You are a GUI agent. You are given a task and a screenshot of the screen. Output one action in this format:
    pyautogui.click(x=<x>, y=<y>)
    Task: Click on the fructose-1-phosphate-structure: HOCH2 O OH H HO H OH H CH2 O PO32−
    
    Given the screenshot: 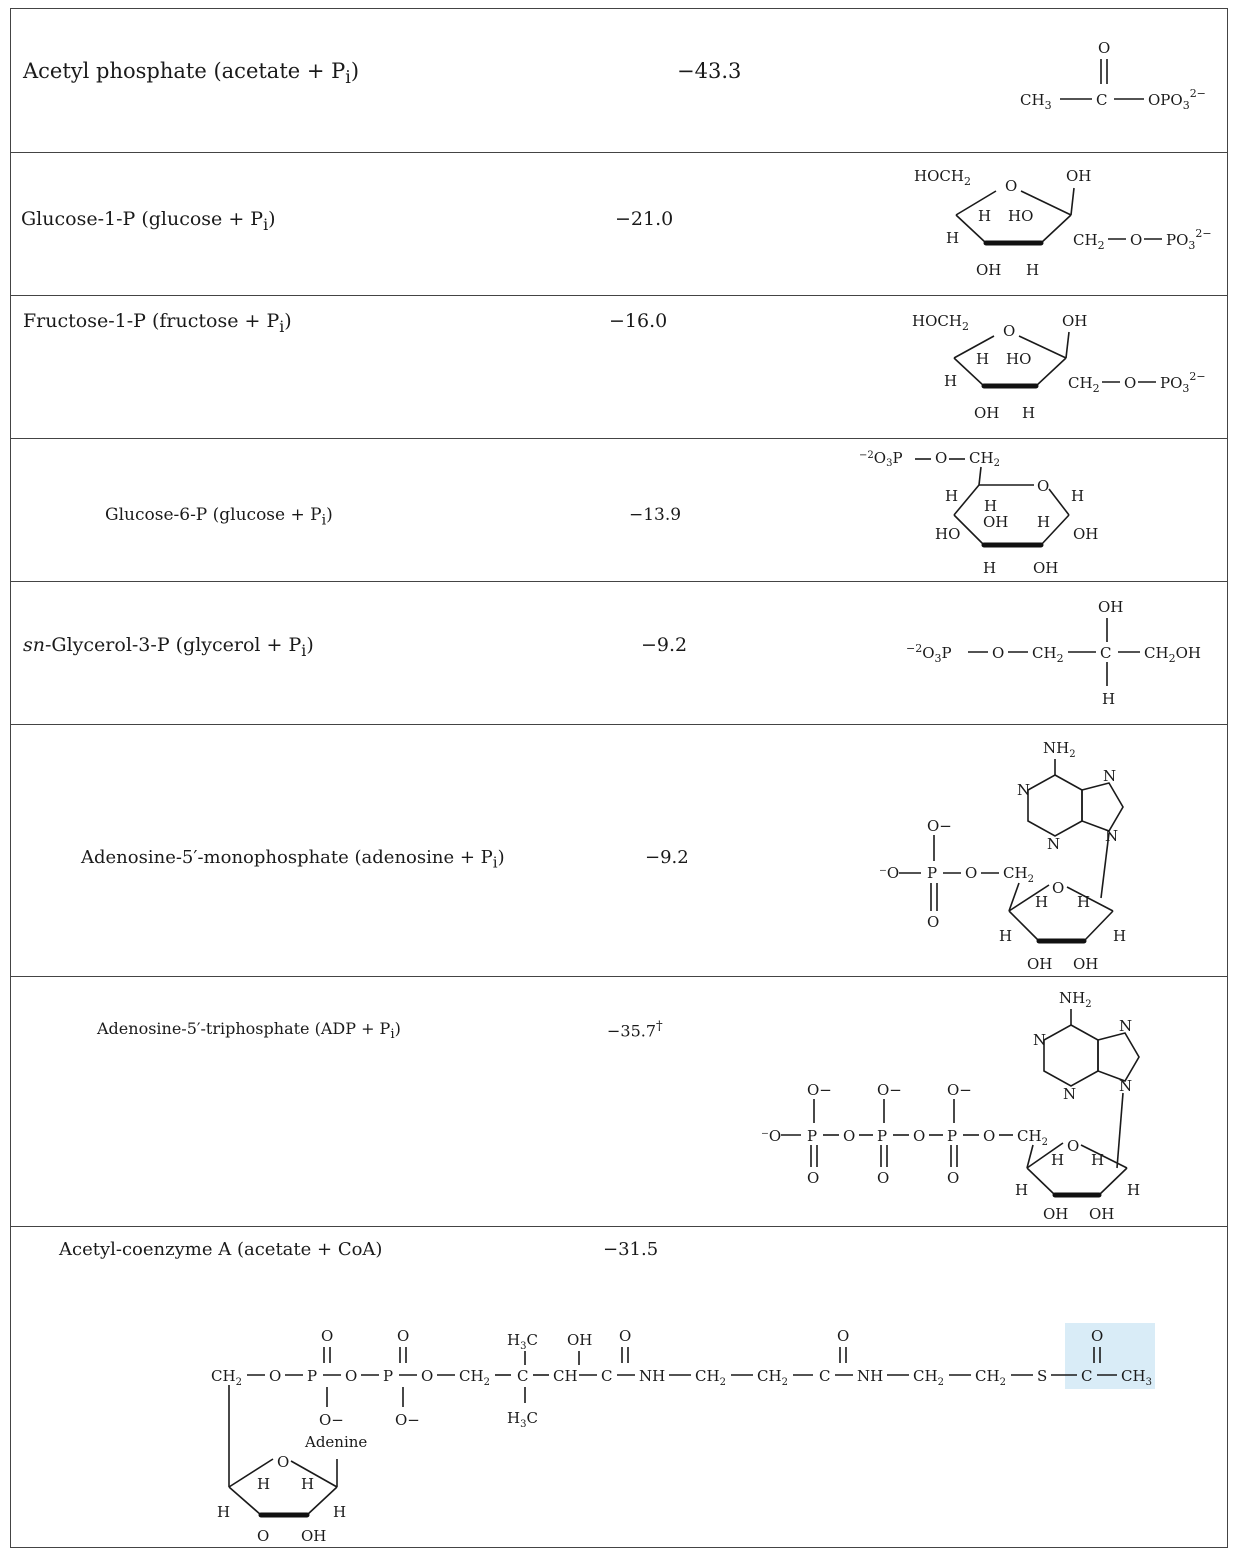 What is the action you would take?
    pyautogui.click(x=1059, y=367)
    